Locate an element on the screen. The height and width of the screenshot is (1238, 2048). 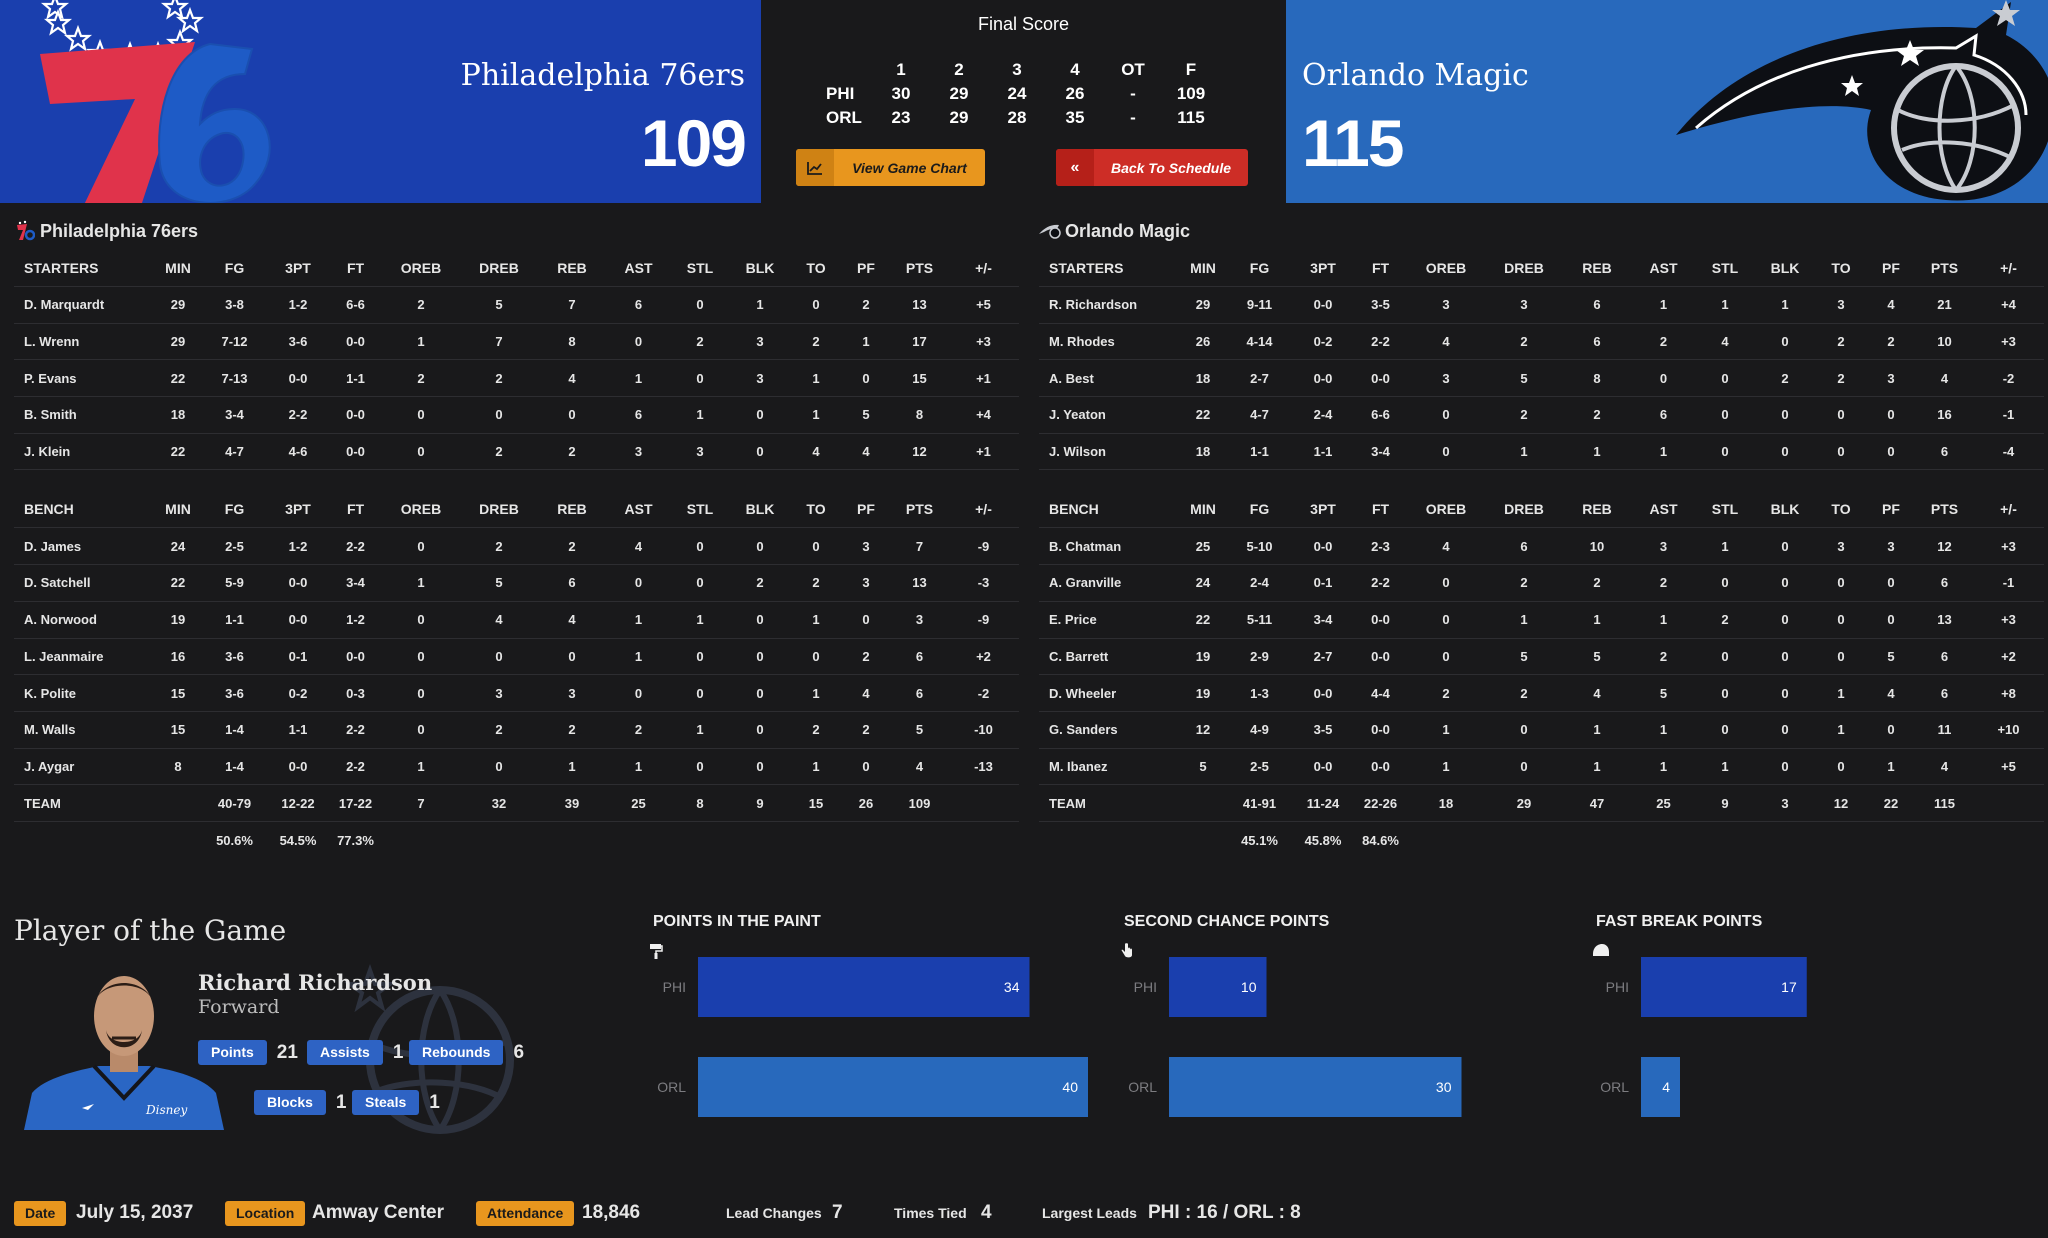
fast-break-chart: FAST BREAK POINTS PHI 17 ORL 4 is located at coordinates (1812, 1022).